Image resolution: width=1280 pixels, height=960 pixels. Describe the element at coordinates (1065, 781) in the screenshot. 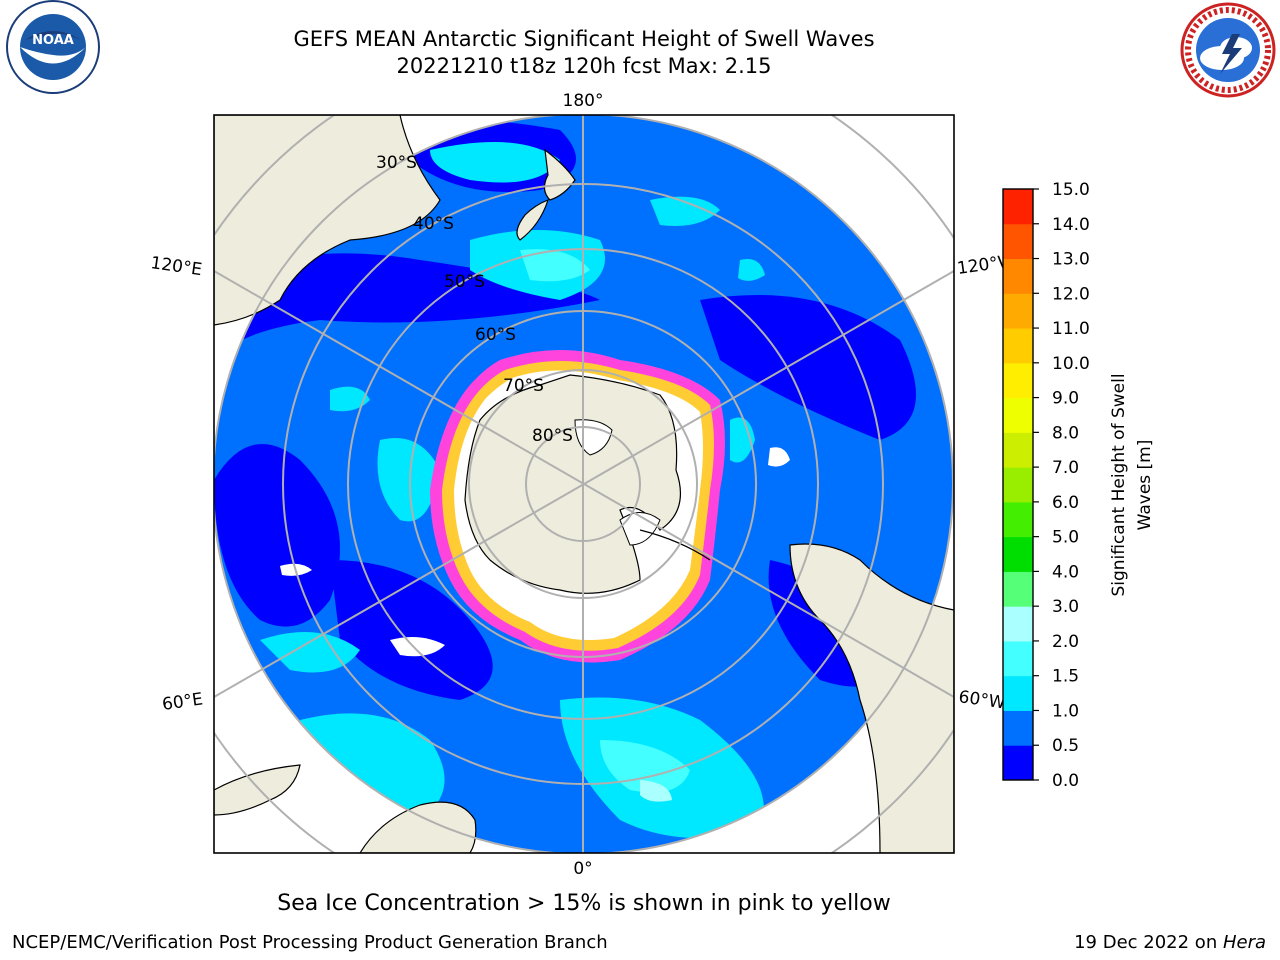

I see `colorbar-tick-label: 0.0` at that location.